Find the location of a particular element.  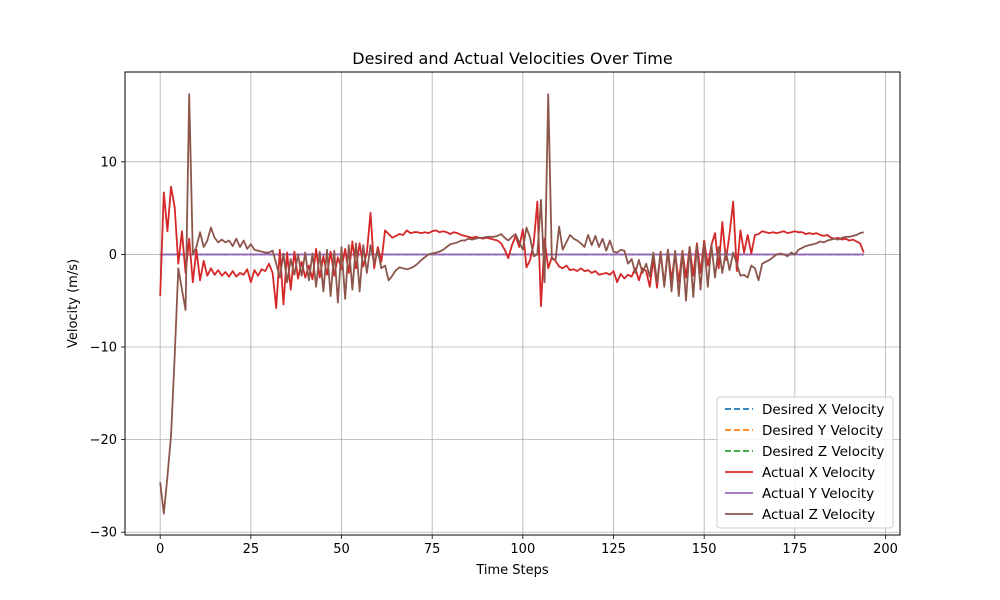

x-tick-label: 0 is located at coordinates (160, 549).